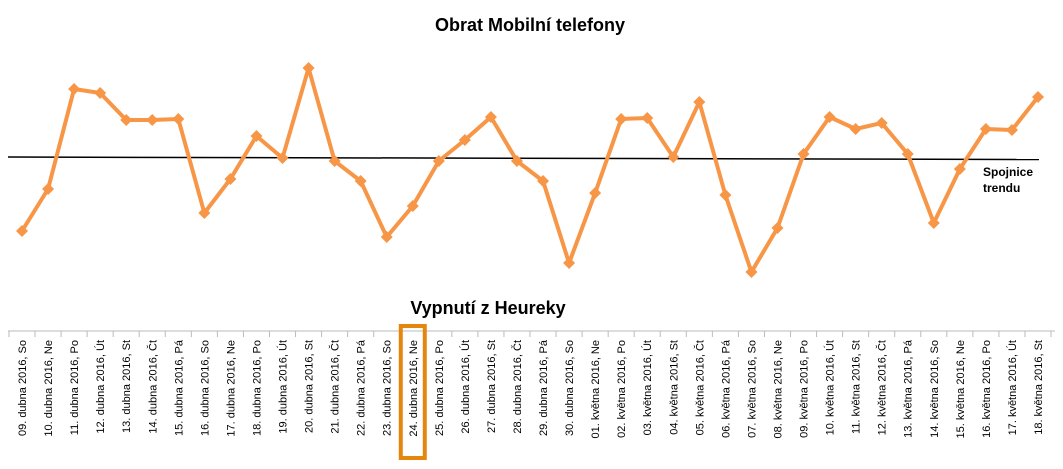  What do you see at coordinates (310, 386) in the screenshot?
I see `x-tick-label: 20. dubna 2016, St` at bounding box center [310, 386].